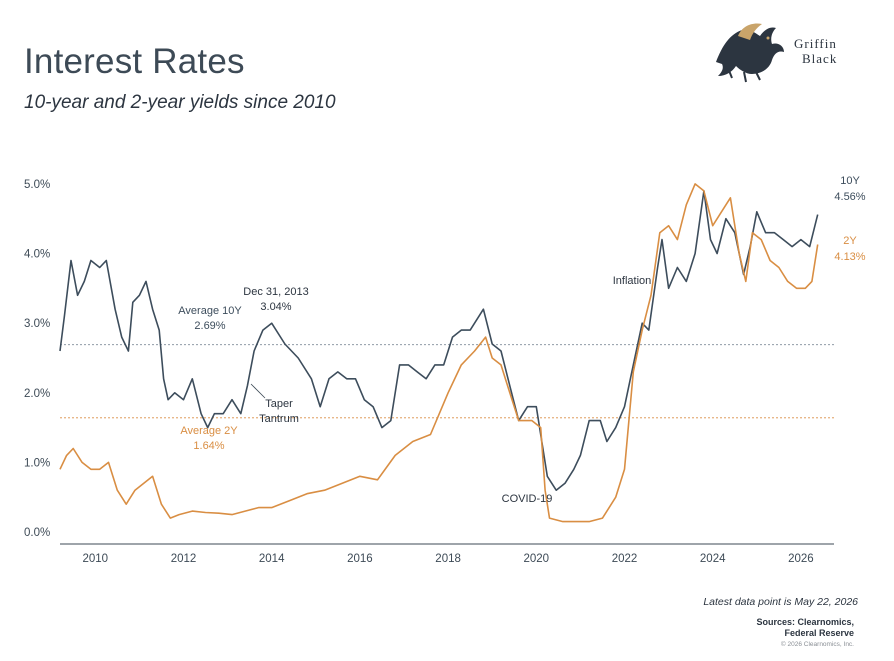 Image resolution: width=894 pixels, height=661 pixels. I want to click on copyright-note: © 2026 Clearnomics, Inc., so click(817, 644).